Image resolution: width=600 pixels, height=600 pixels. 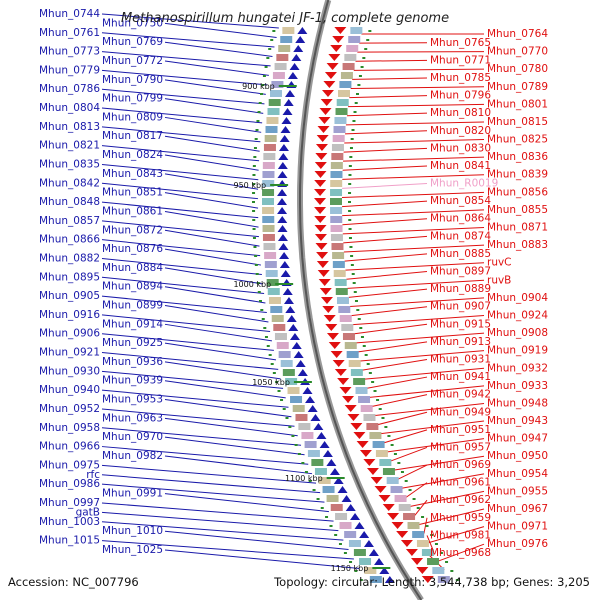 I want to click on gene-label-left: Mhun_0963, so click(x=132, y=418).